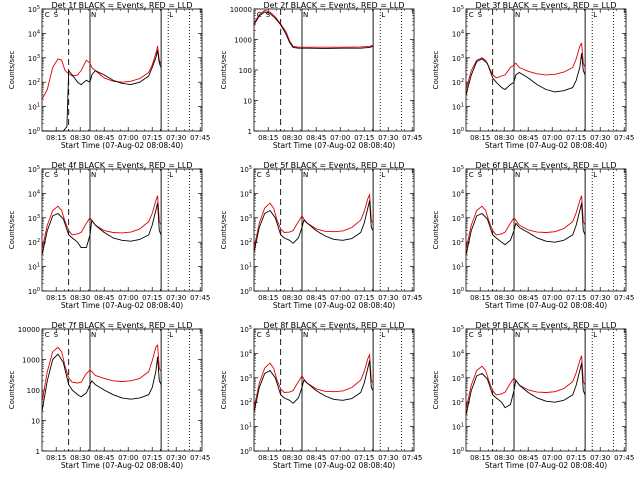 The width and height of the screenshot is (640, 480). What do you see at coordinates (34, 82) in the screenshot?
I see `y-tick-label: 102` at bounding box center [34, 82].